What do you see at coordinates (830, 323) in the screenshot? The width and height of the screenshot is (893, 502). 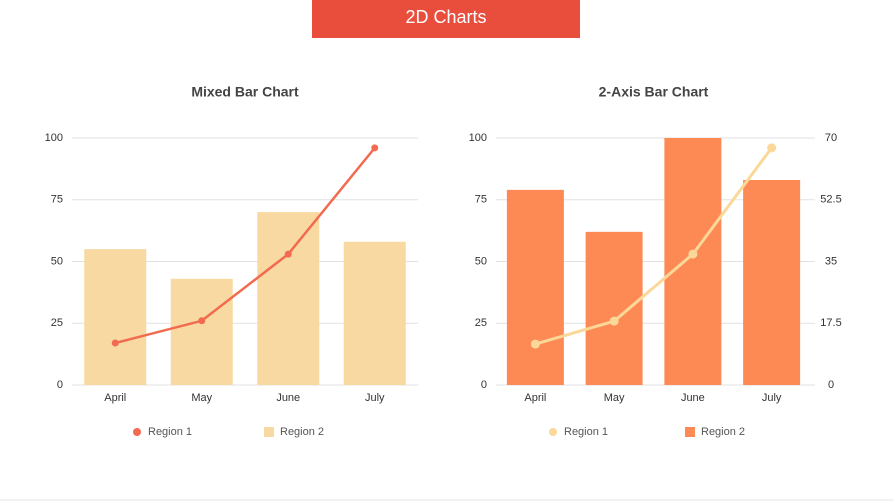 I see `y2-tick-label: 17.5` at bounding box center [830, 323].